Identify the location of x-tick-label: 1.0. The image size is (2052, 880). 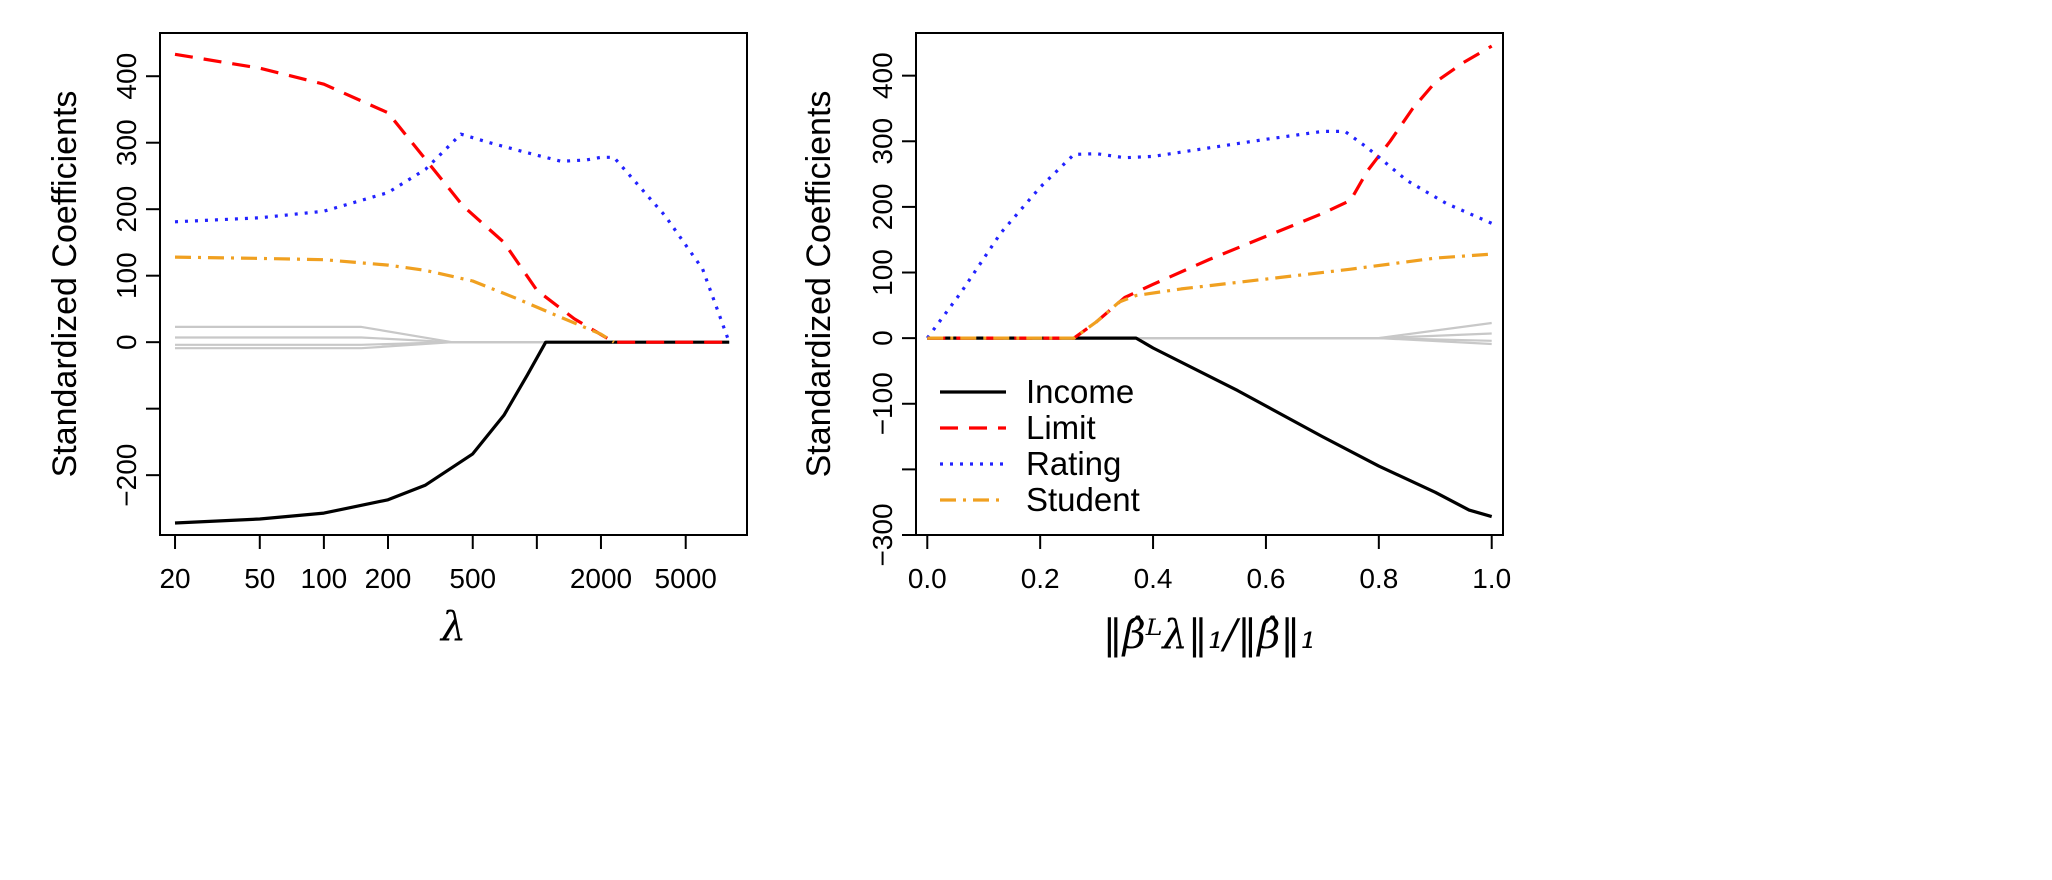
(1491, 578).